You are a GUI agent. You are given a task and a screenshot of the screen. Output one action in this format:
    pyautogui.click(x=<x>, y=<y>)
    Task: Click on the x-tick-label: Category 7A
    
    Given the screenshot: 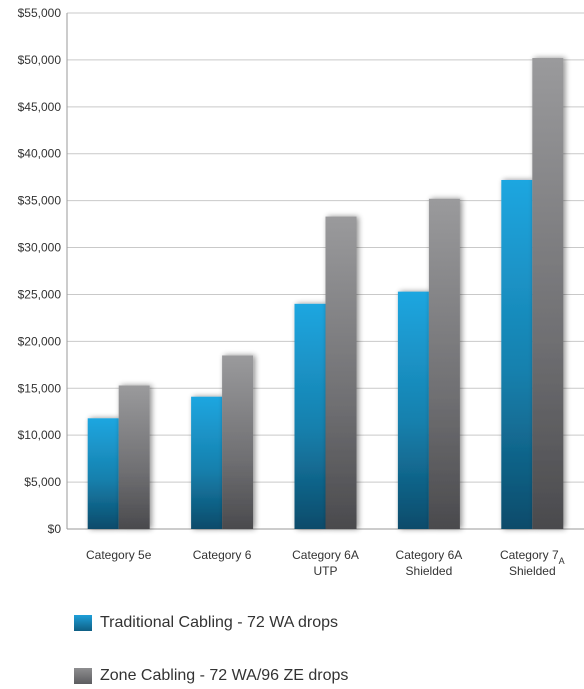 What is the action you would take?
    pyautogui.click(x=532, y=557)
    